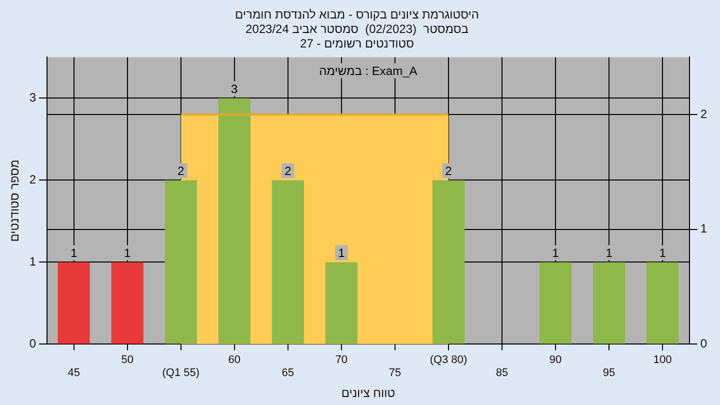  I want to click on y-tick-label: 3, so click(32, 97).